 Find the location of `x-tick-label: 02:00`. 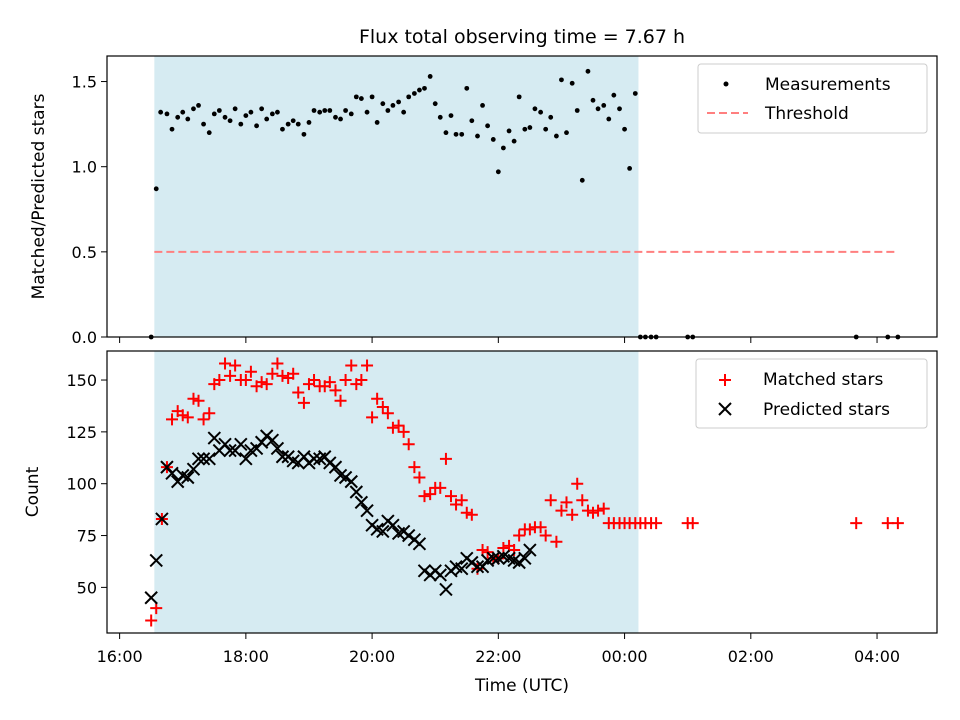

x-tick-label: 02:00 is located at coordinates (751, 656).